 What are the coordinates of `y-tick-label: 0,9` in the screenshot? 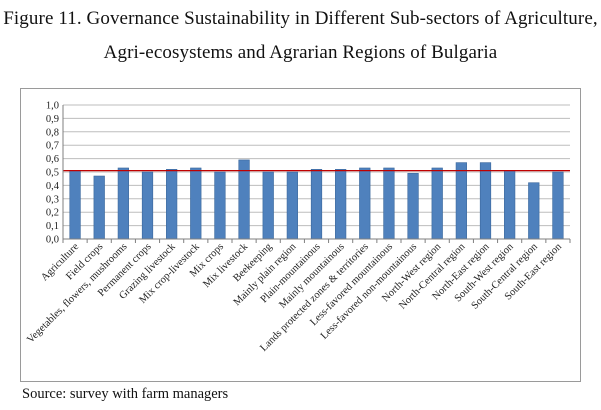 It's located at (52, 119).